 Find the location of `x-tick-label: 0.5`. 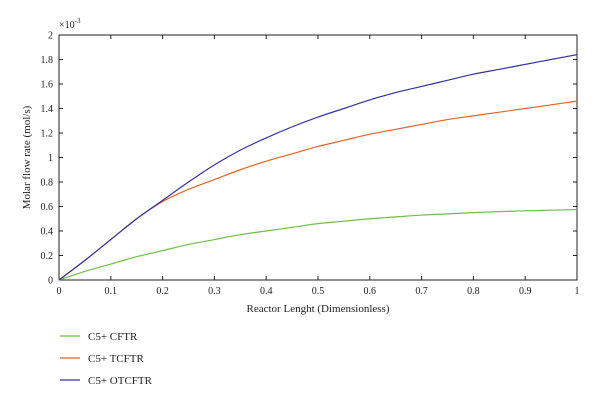

x-tick-label: 0.5 is located at coordinates (318, 291).